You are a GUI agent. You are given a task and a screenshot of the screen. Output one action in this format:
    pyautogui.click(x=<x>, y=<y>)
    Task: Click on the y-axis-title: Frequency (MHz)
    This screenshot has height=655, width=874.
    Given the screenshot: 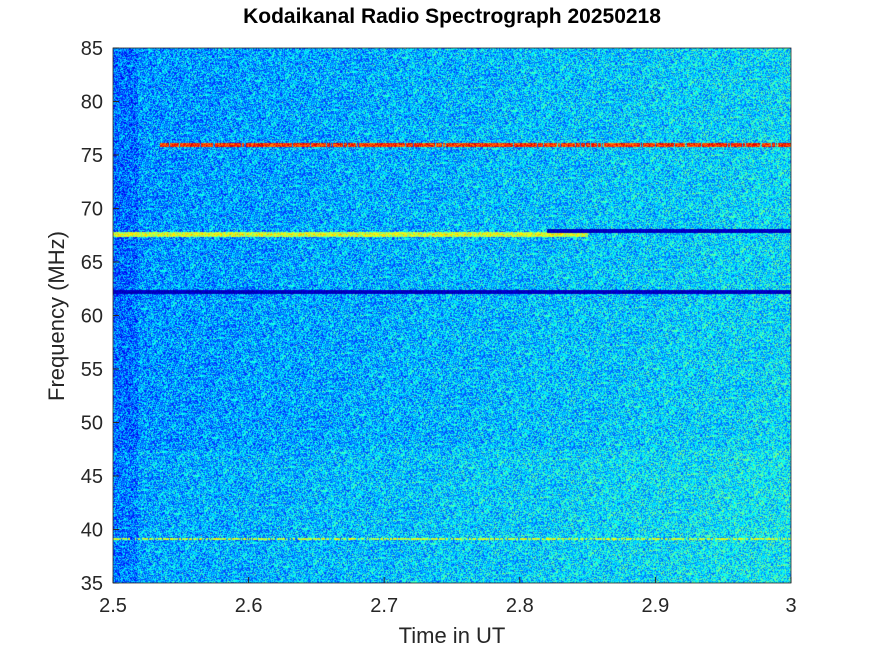 What is the action you would take?
    pyautogui.click(x=56, y=316)
    